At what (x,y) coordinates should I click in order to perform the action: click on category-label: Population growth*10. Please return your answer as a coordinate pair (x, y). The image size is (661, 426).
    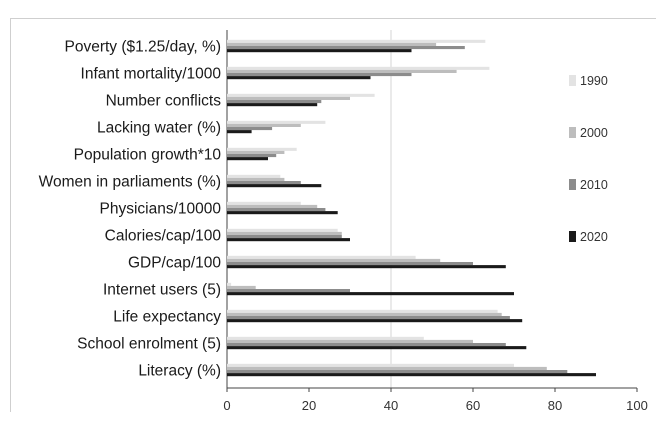
    Looking at the image, I should click on (148, 155).